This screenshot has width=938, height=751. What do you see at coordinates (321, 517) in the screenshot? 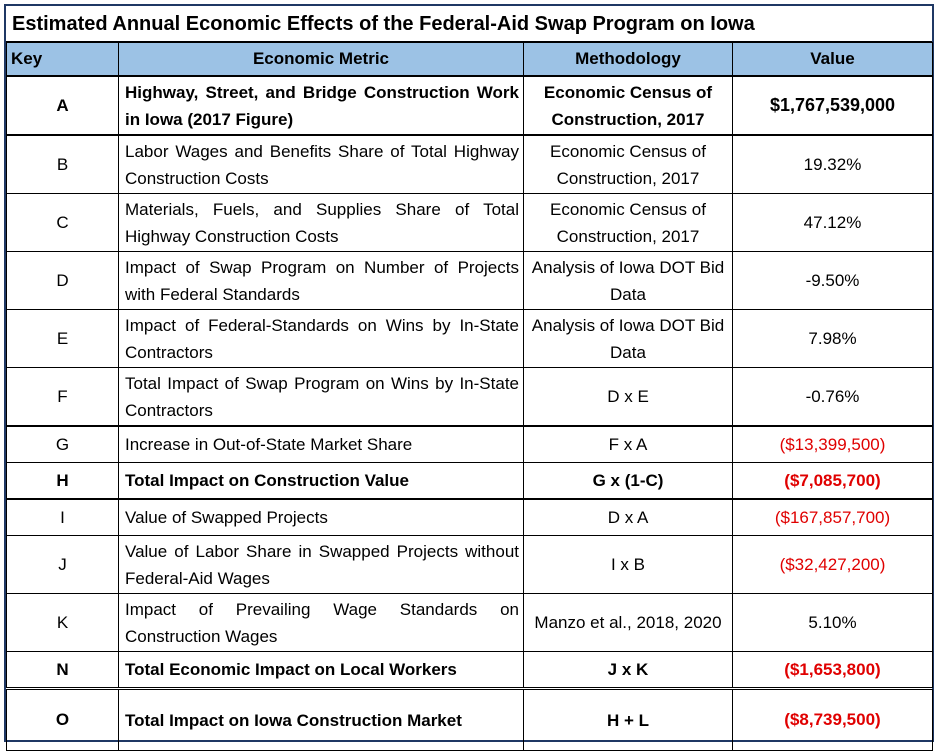
I see `row-metric: Value of Swapped Projects` at bounding box center [321, 517].